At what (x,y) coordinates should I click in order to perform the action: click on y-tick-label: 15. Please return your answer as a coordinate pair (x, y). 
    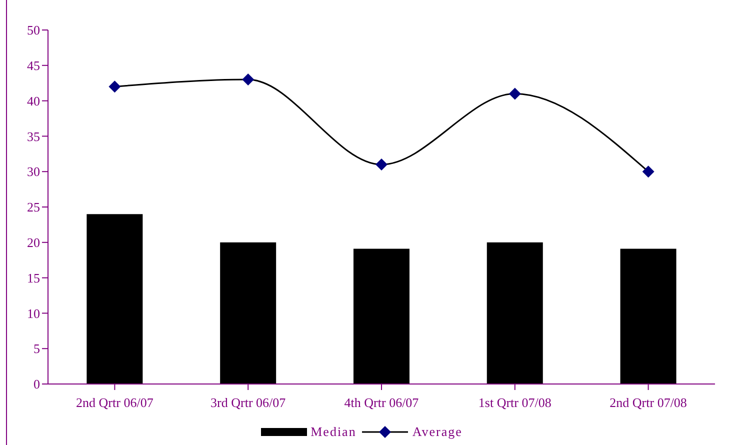
    Looking at the image, I should click on (33, 278).